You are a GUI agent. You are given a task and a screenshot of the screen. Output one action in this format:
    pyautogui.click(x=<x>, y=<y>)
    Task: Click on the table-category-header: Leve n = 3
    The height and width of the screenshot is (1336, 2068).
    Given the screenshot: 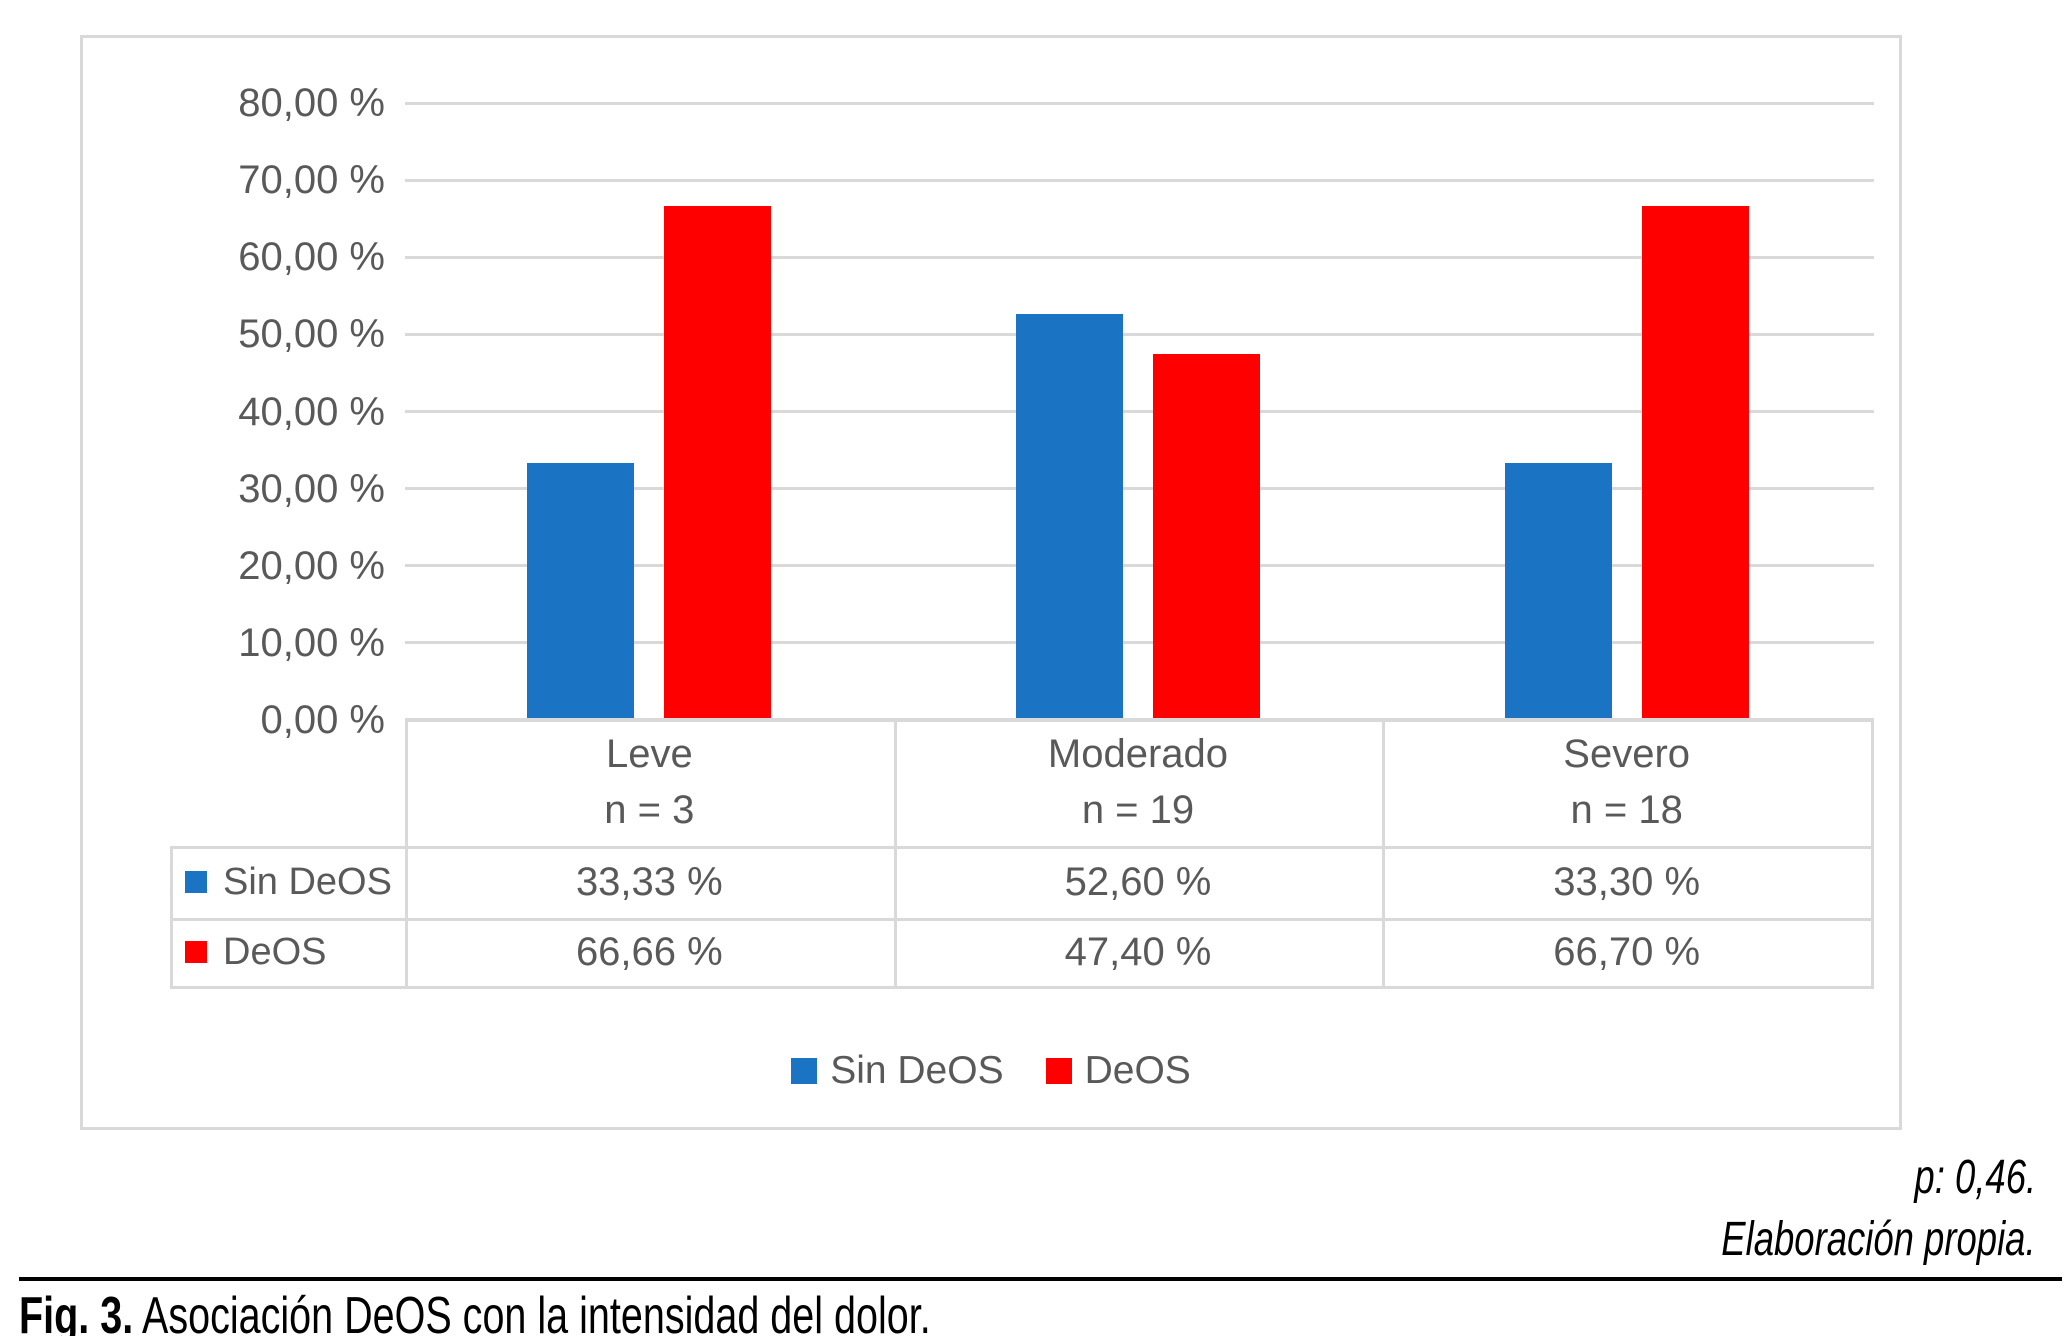 What is the action you would take?
    pyautogui.click(x=649, y=782)
    